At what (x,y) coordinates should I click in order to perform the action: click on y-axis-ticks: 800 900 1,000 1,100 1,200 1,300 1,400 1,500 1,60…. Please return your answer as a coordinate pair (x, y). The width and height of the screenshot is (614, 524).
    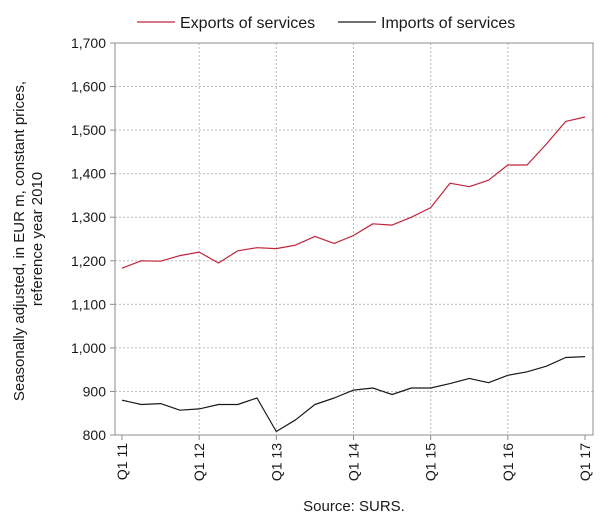
    Looking at the image, I should click on (93, 239).